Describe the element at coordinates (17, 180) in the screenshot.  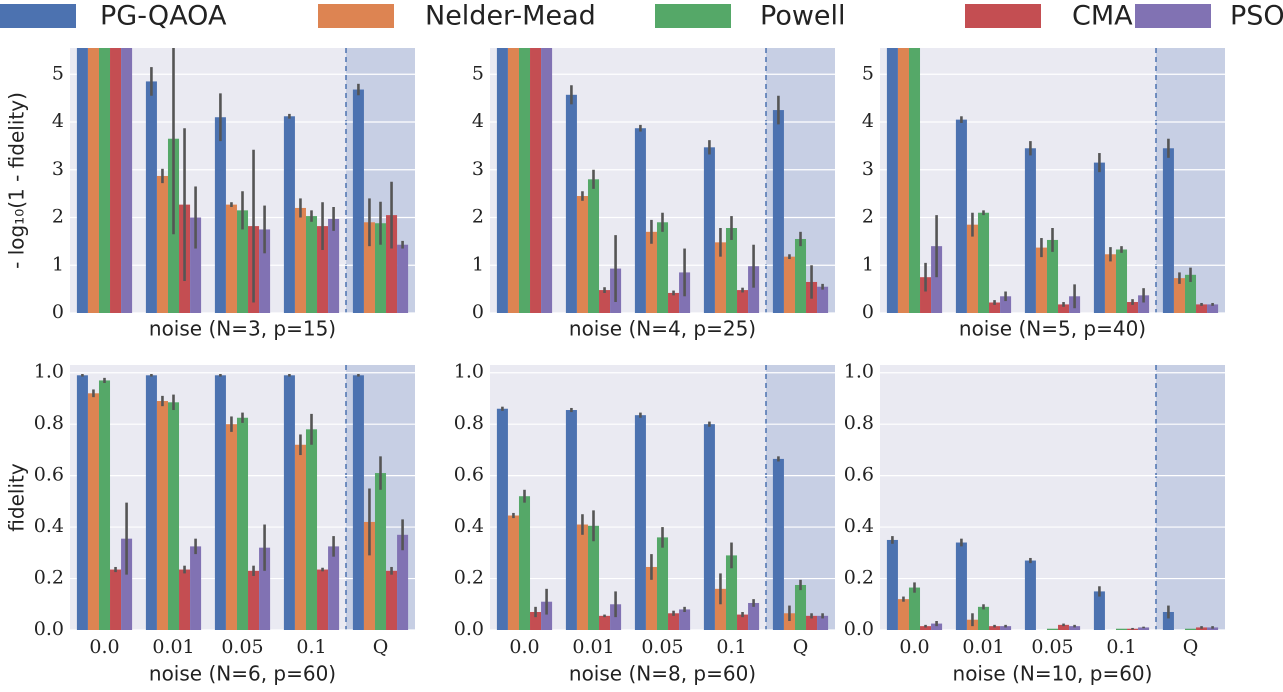
I see `y-axis-label: - log₁₀(1 - fidelity)` at that location.